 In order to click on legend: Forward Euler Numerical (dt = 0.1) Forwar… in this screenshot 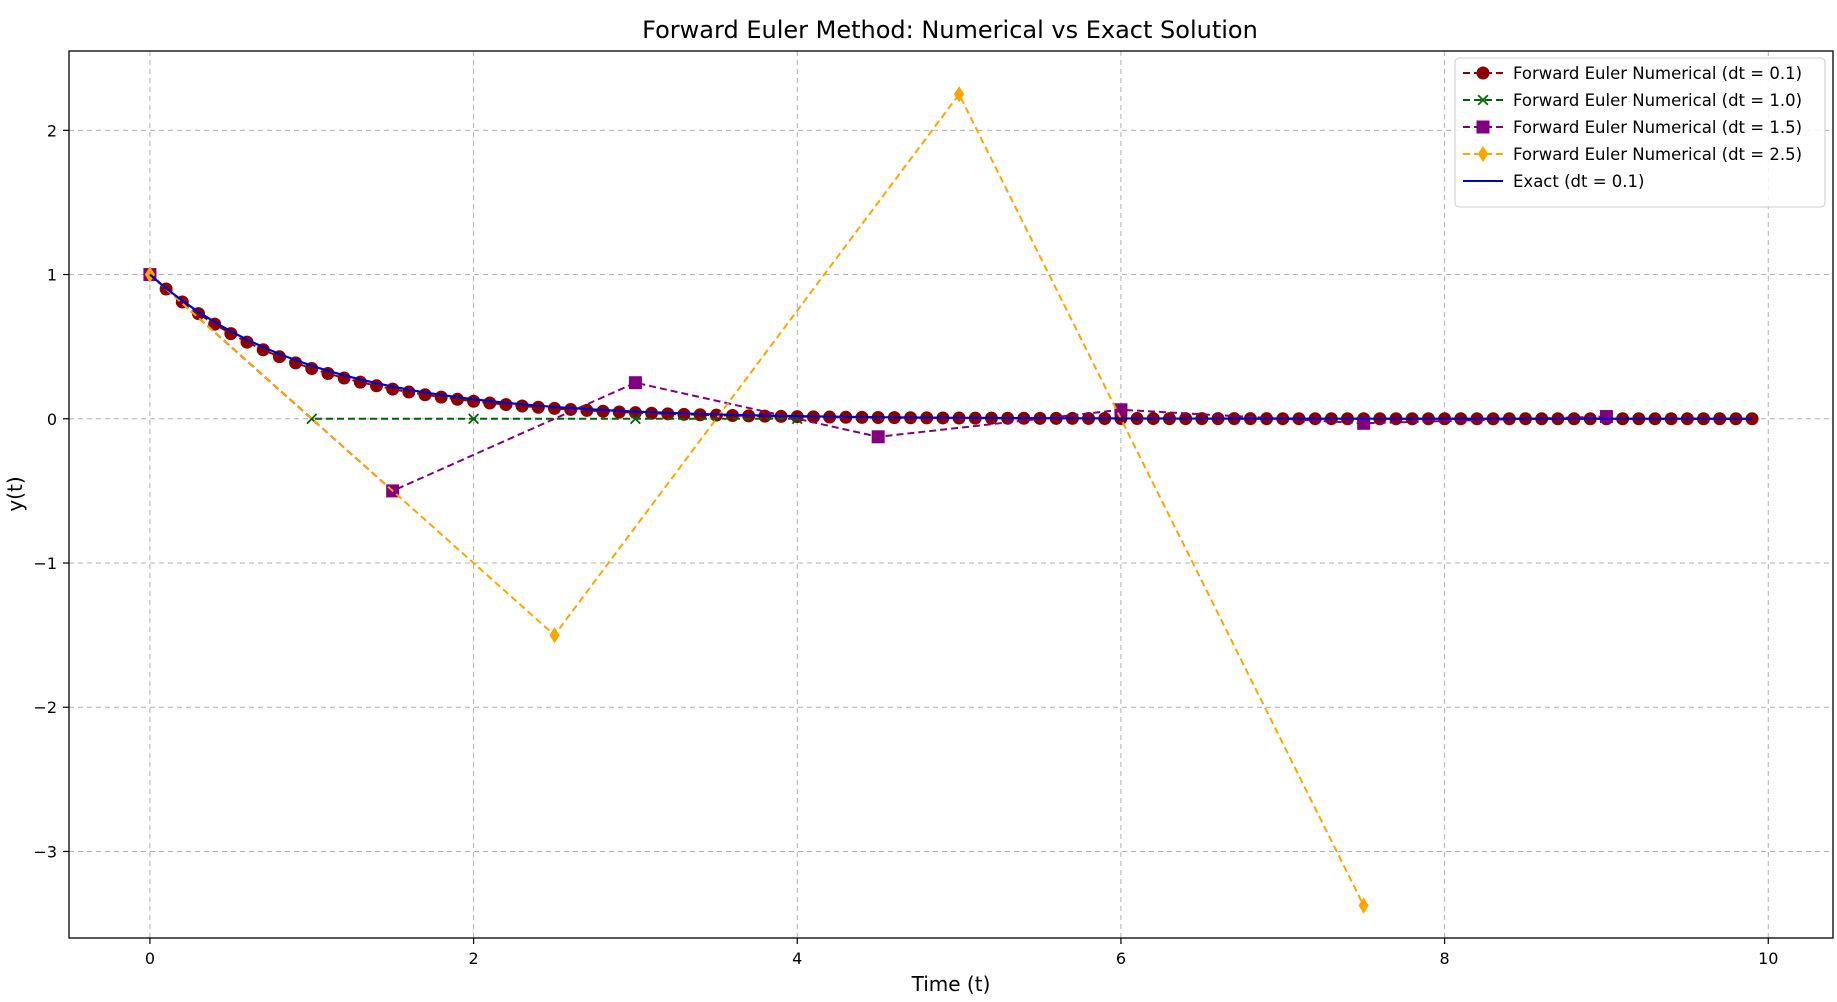, I will do `click(1640, 132)`.